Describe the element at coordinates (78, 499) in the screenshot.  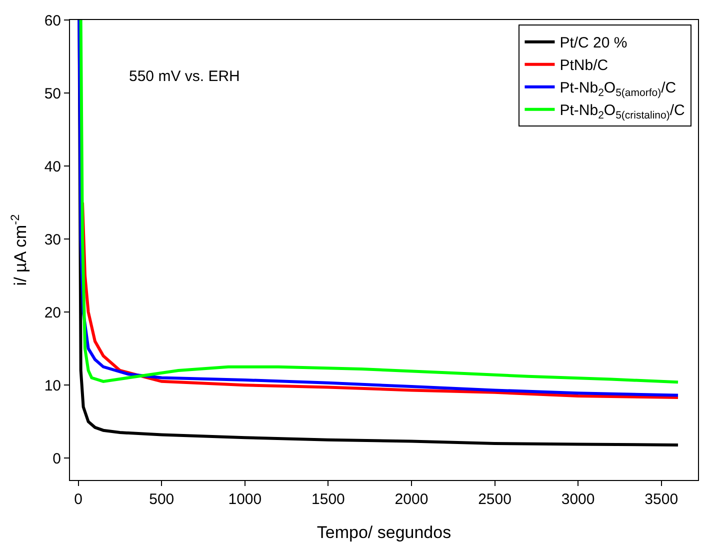
I see `x-tick-label: 0` at that location.